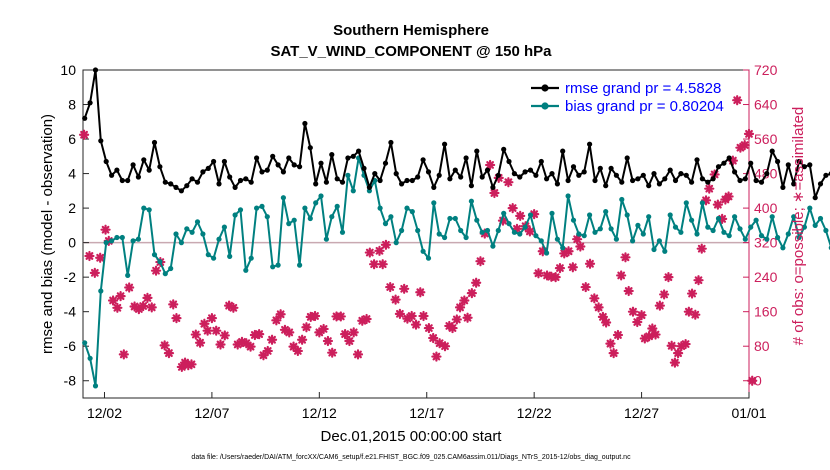 This screenshot has width=830, height=470. I want to click on y2-tick-label: 640, so click(766, 105).